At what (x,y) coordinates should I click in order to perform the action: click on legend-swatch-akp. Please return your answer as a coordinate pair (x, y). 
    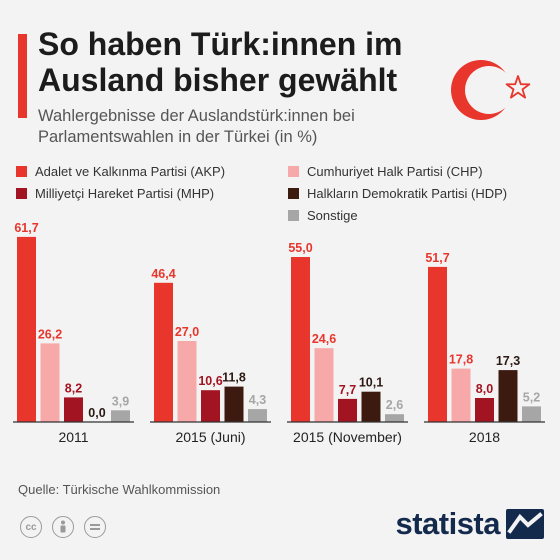
    Looking at the image, I should click on (21, 171).